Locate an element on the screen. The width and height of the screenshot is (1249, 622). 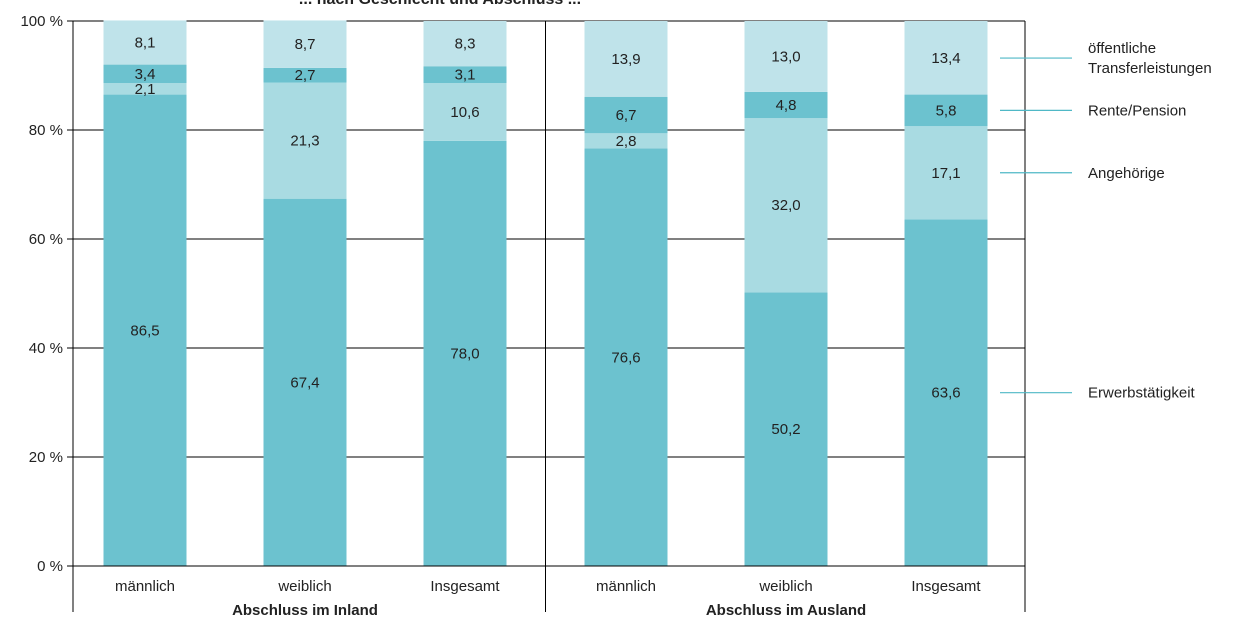
data-label: 8,1 is located at coordinates (145, 43).